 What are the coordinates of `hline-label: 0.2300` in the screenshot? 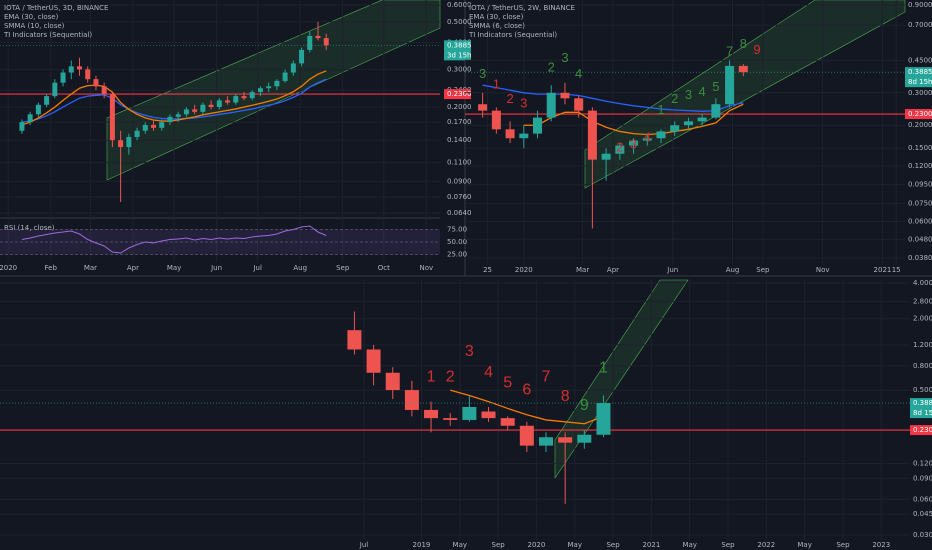 It's located at (922, 430).